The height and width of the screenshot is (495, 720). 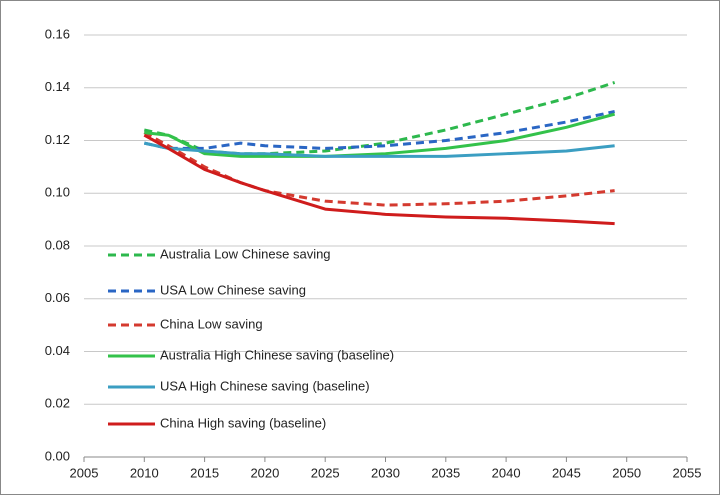 I want to click on x-tick-label: 2020, so click(x=264, y=472).